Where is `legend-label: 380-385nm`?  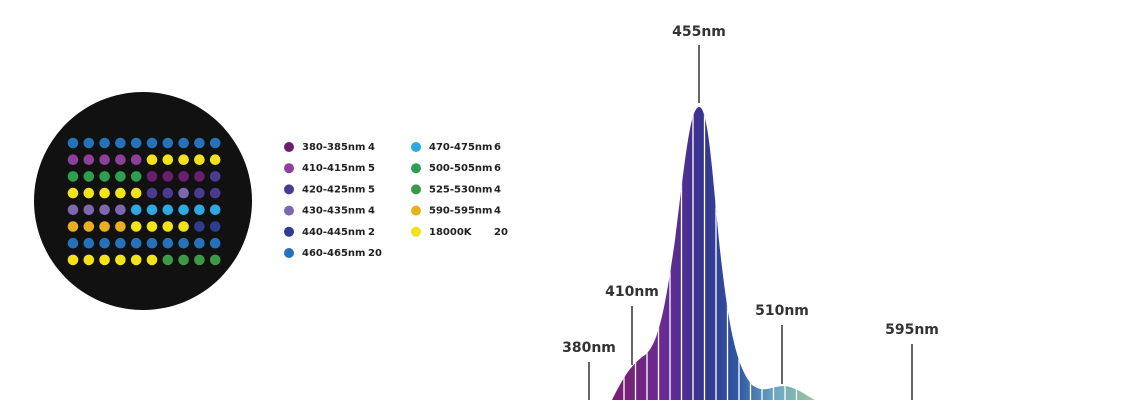 legend-label: 380-385nm is located at coordinates (333, 147).